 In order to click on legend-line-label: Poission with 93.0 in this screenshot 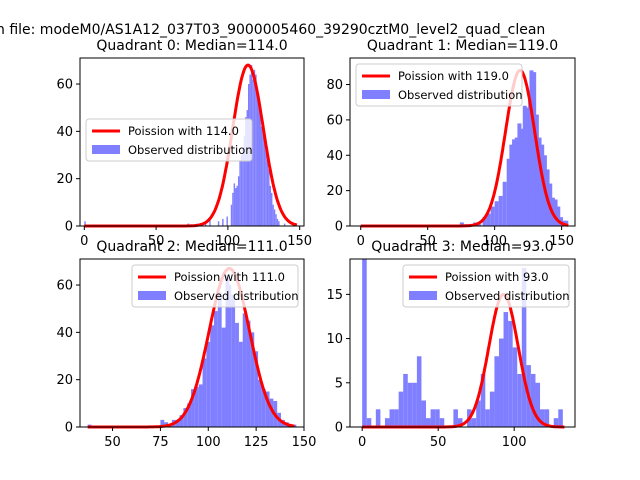, I will do `click(497, 277)`.